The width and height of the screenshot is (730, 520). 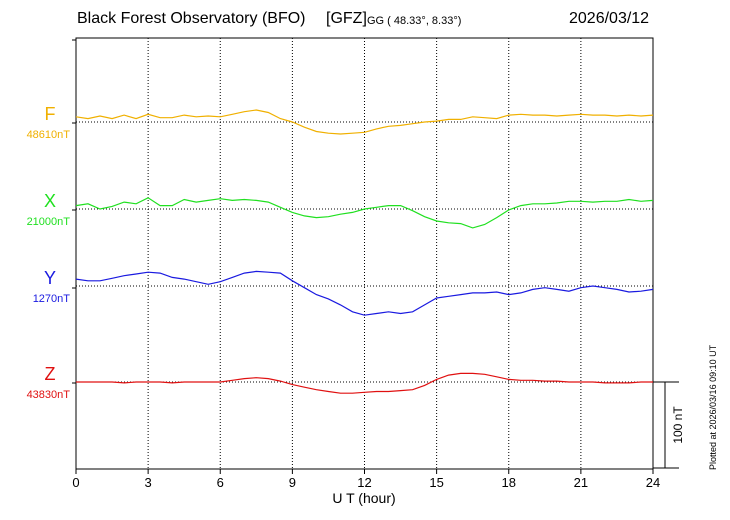 I want to click on x-tick-label: 3, so click(x=148, y=482).